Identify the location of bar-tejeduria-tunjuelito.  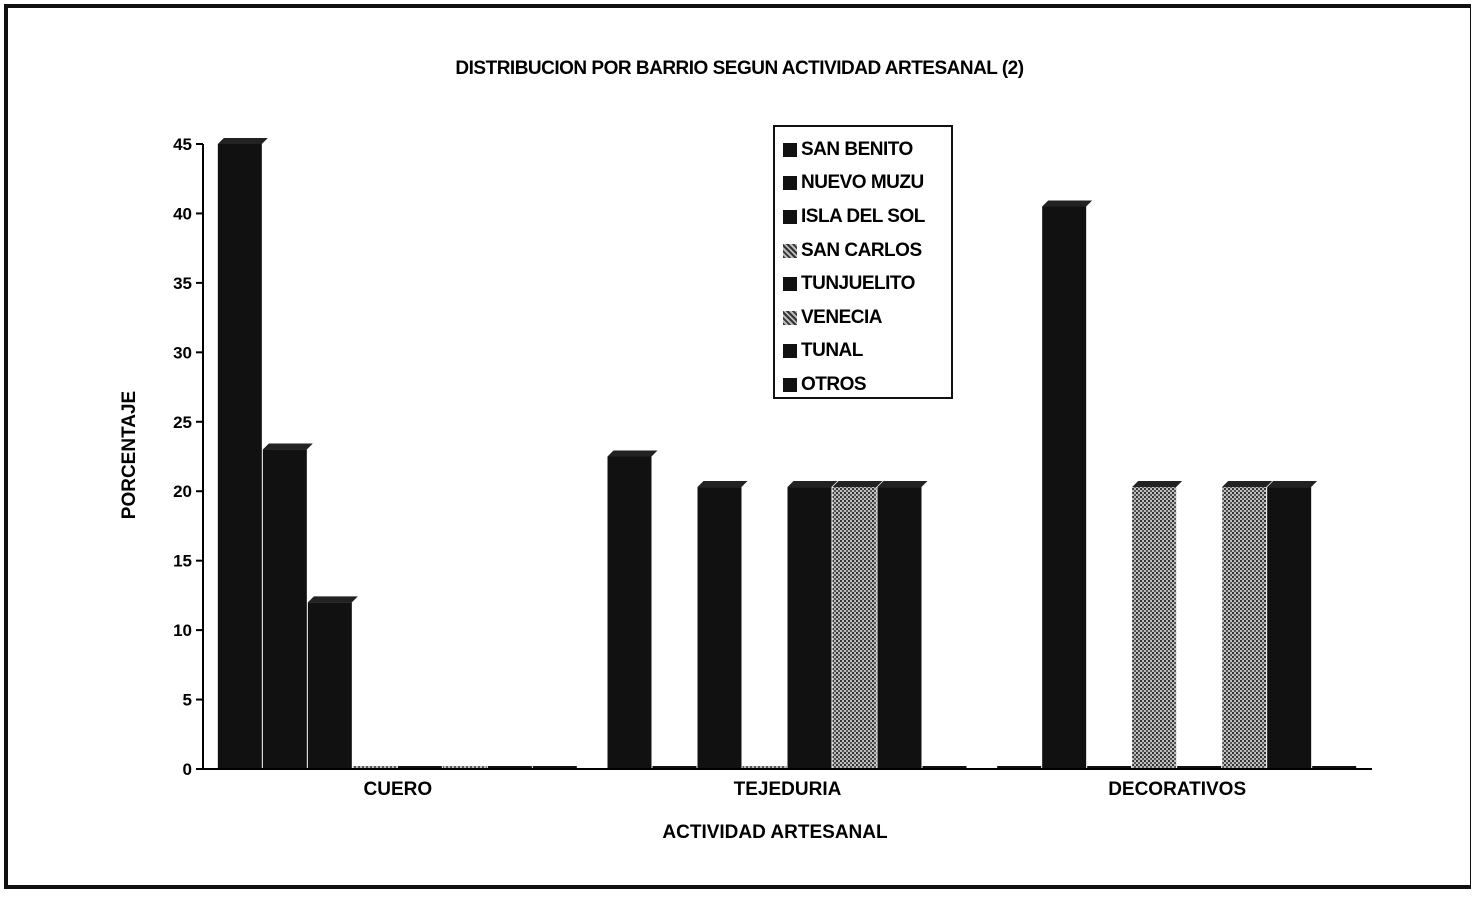
(809, 628).